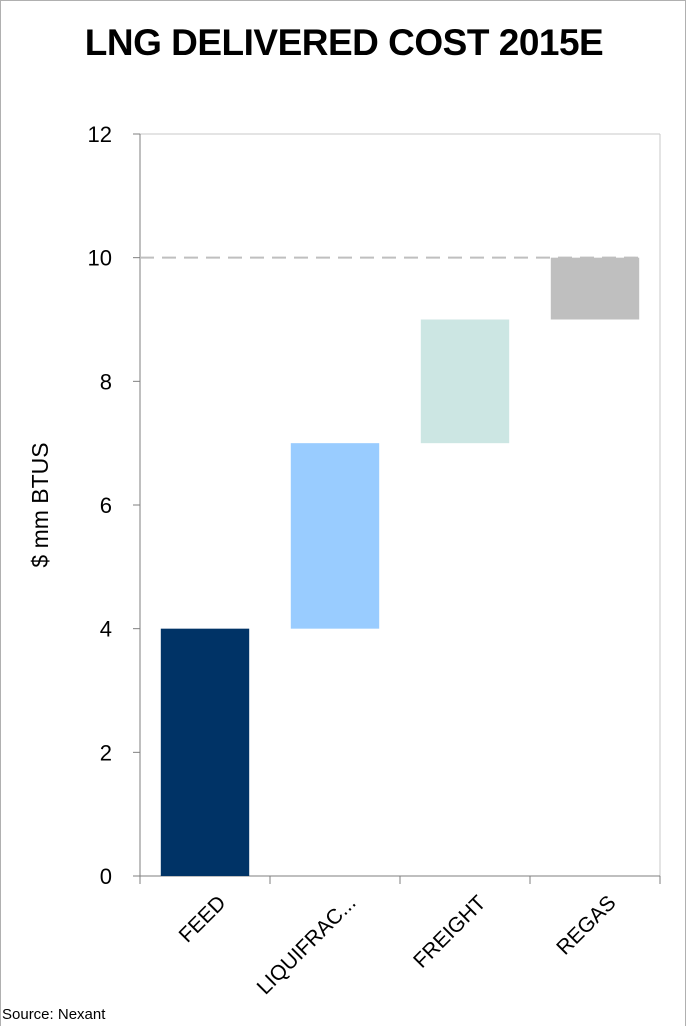 The image size is (688, 1026). What do you see at coordinates (335, 535) in the screenshot?
I see `bar-liquifrac` at bounding box center [335, 535].